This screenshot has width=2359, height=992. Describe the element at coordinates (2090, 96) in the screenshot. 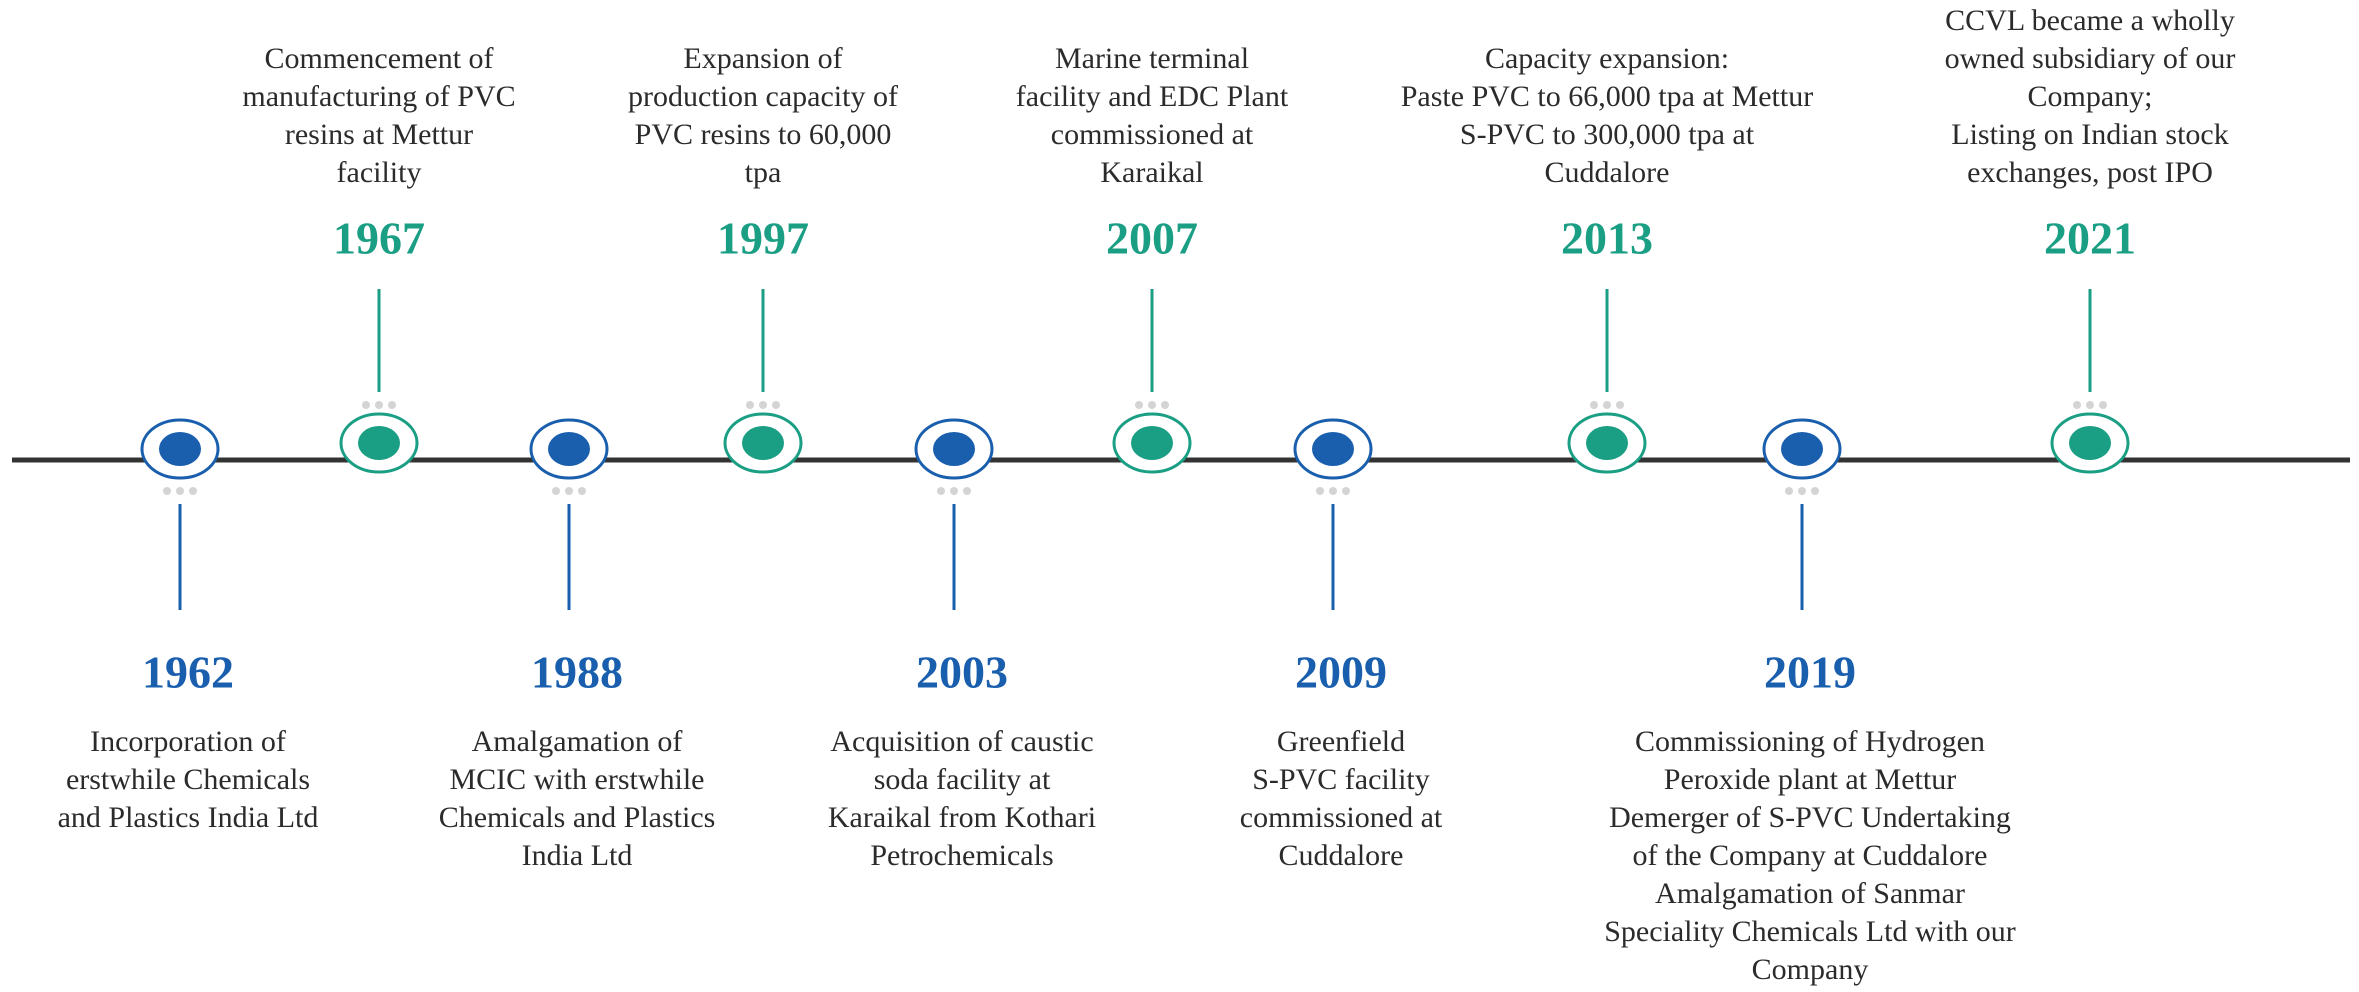

I see `description-line: Company;` at that location.